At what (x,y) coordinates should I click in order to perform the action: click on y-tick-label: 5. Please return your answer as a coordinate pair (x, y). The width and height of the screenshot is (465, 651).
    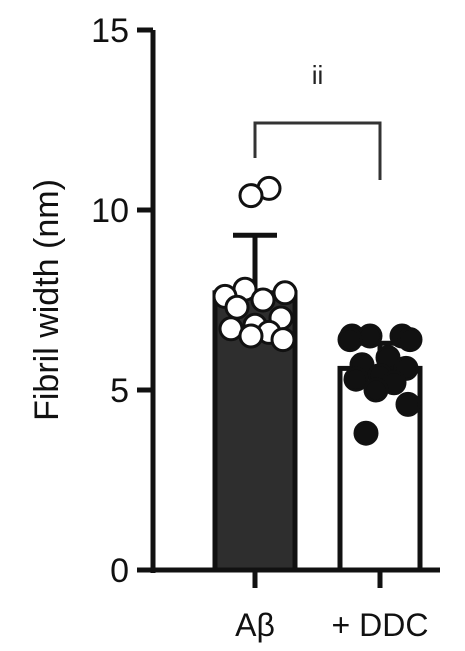
    Looking at the image, I should click on (119, 391).